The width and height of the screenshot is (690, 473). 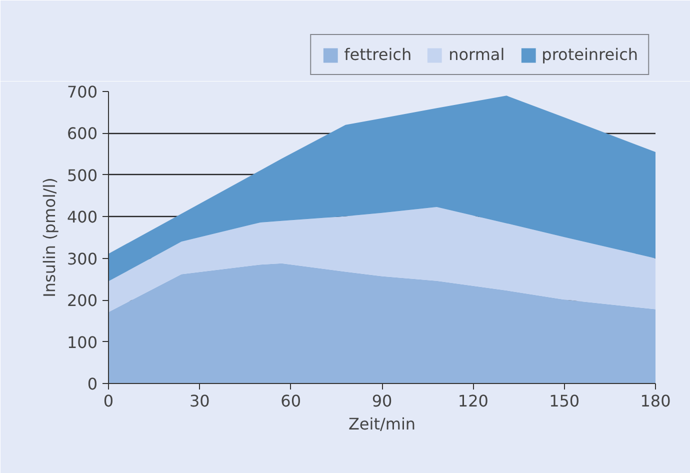 What do you see at coordinates (82, 92) in the screenshot?
I see `y-tick-label: 700` at bounding box center [82, 92].